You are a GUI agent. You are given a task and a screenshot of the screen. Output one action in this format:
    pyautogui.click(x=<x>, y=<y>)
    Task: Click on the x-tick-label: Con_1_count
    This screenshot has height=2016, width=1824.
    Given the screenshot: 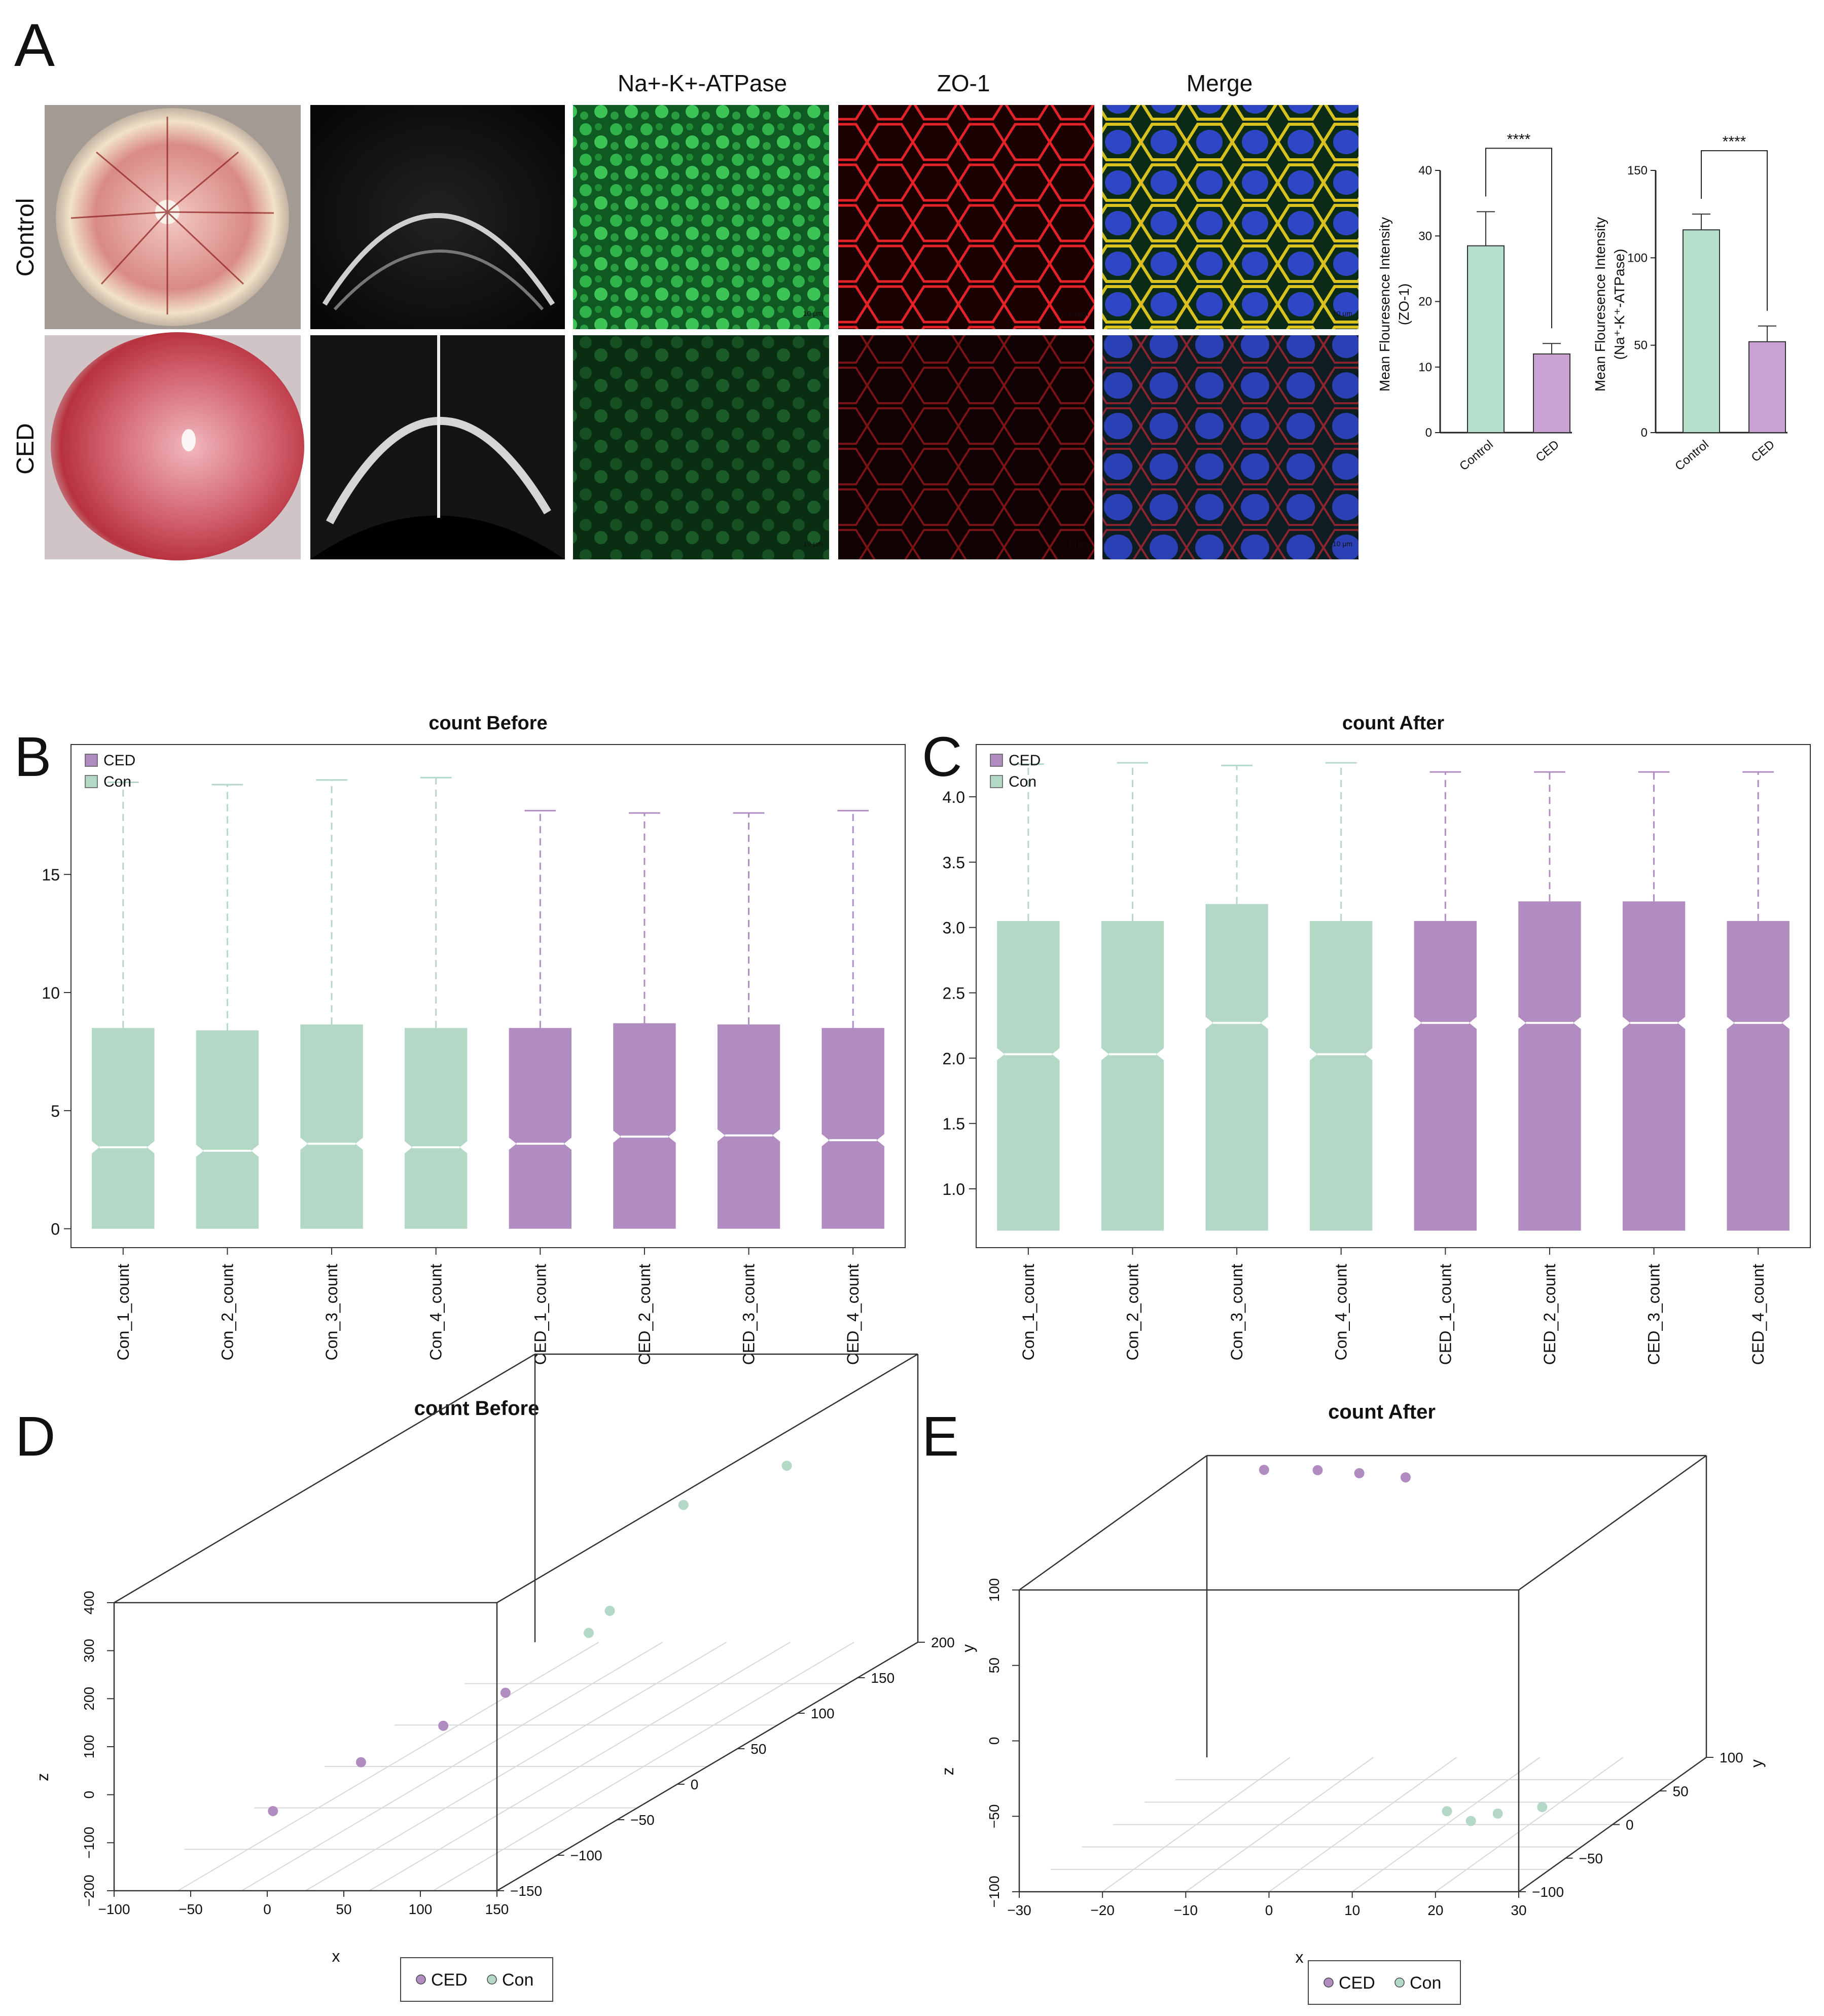 What is the action you would take?
    pyautogui.click(x=1028, y=1312)
    